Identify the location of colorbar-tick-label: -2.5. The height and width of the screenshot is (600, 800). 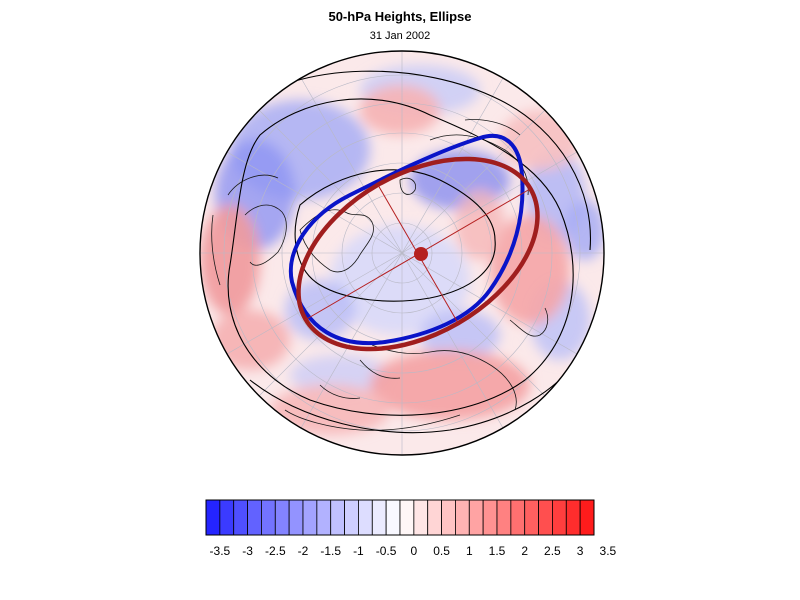
(275, 551).